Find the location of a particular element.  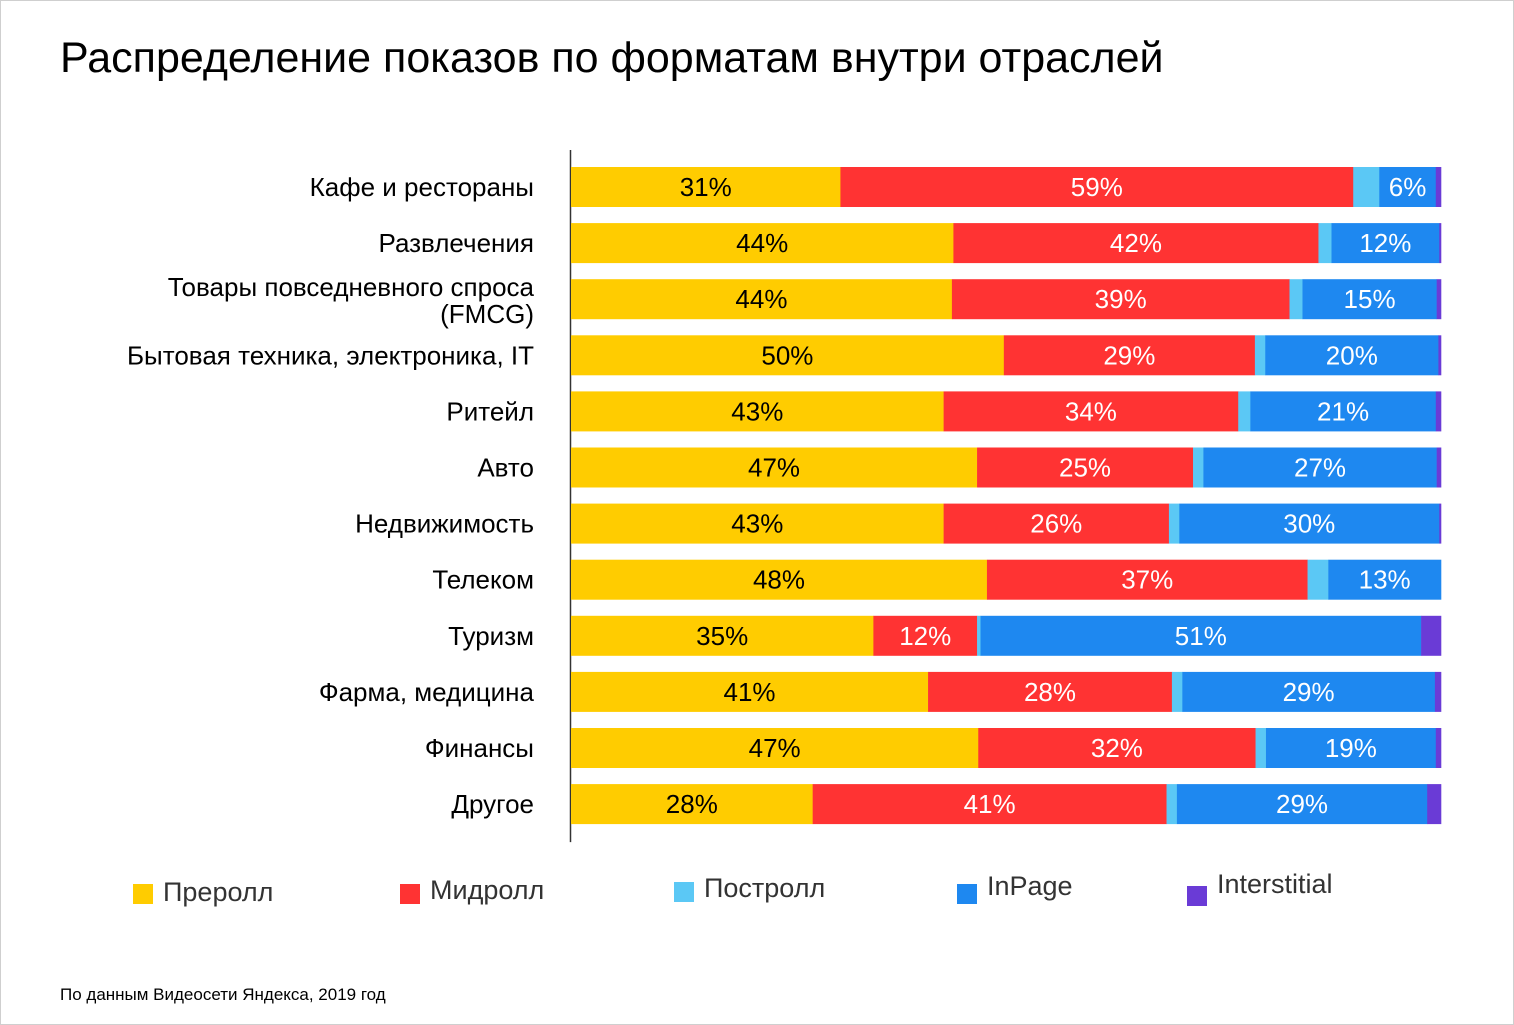

data-label: 48% is located at coordinates (779, 580).